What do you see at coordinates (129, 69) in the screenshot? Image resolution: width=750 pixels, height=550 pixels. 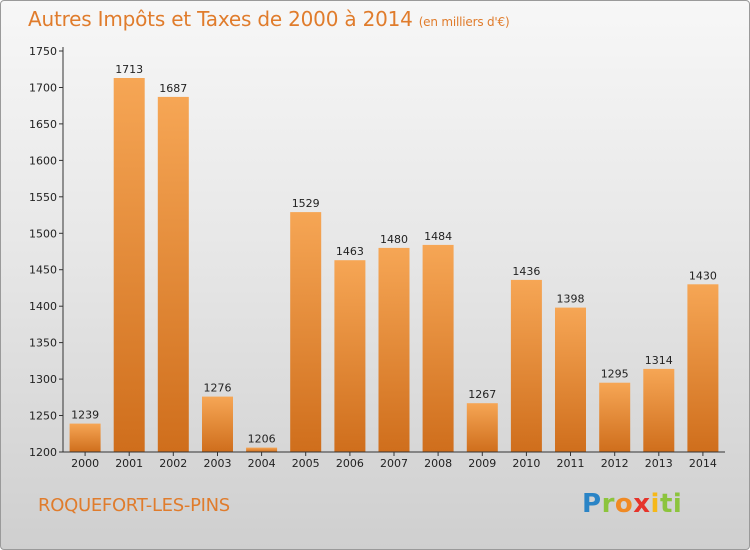 I see `value-label: 1713` at bounding box center [129, 69].